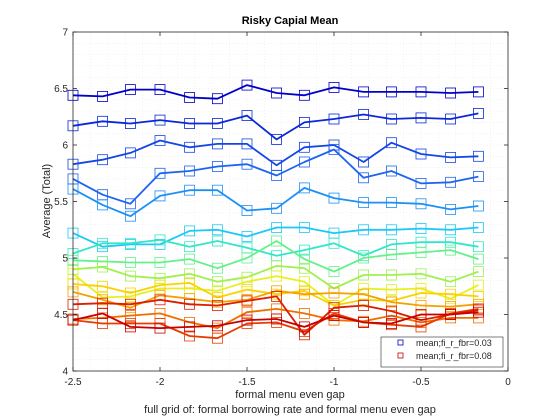 The image size is (560, 420). What do you see at coordinates (289, 395) in the screenshot?
I see `x-axis-title: formal menu even gap` at bounding box center [289, 395].